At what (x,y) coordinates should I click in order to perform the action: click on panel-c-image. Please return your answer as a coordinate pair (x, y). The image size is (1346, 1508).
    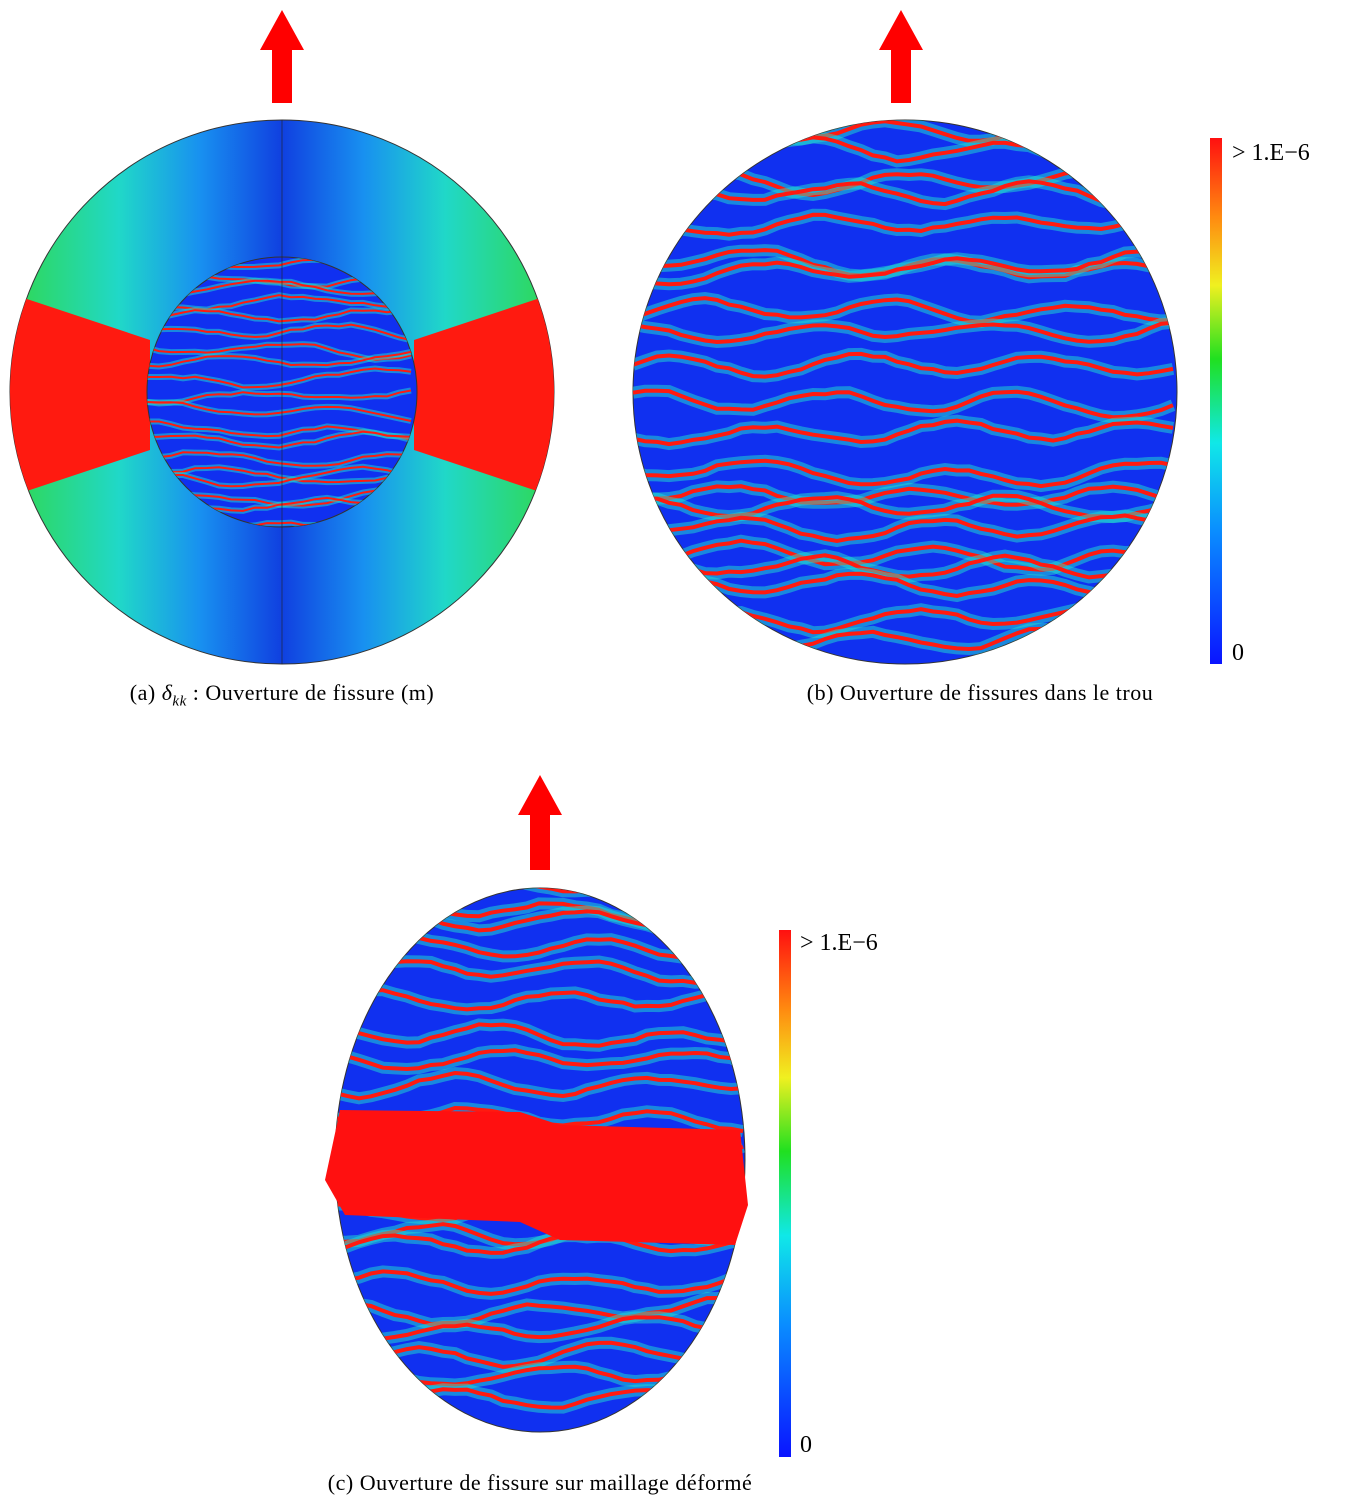
    Looking at the image, I should click on (536, 1160).